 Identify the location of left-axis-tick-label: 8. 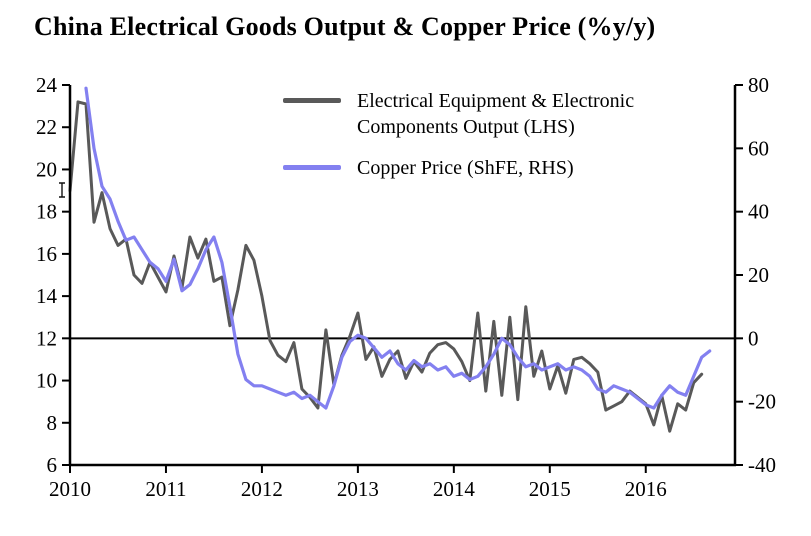
(52, 423).